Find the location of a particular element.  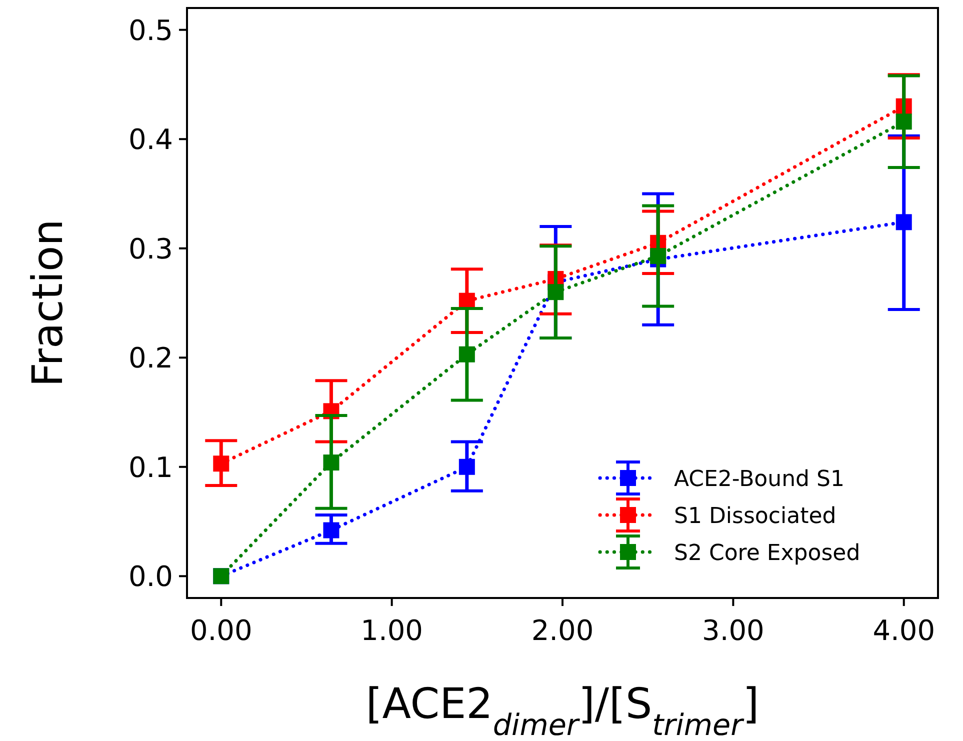

y-tick-label: 0.1 is located at coordinates (150, 467).